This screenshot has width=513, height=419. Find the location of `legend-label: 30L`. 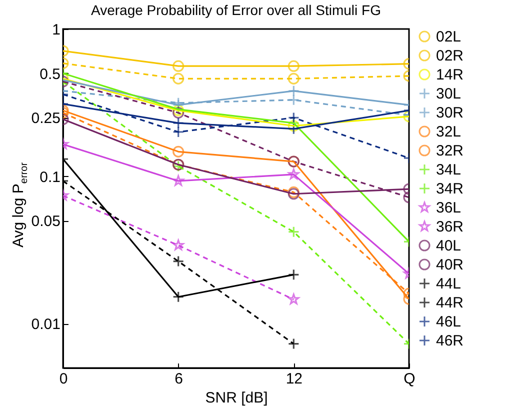

legend-label: 30L is located at coordinates (449, 94).